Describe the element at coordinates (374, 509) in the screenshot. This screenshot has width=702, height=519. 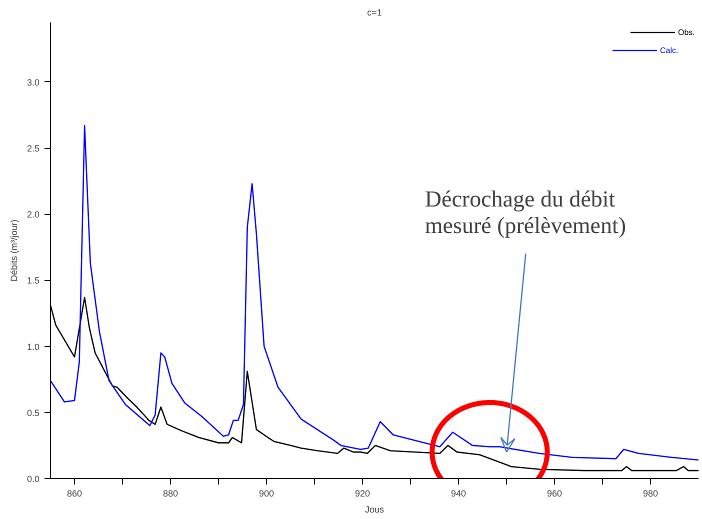
I see `x-axis-title: Jous` at that location.